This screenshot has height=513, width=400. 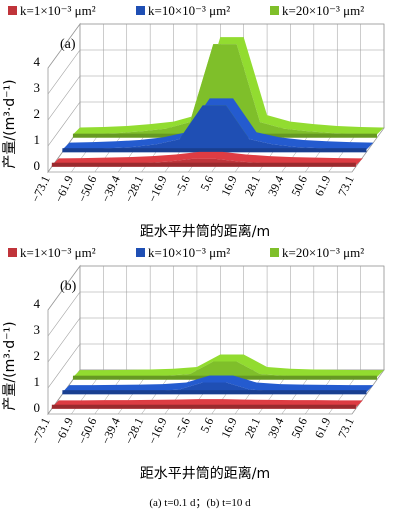 I want to click on panel-label: (a), so click(x=68, y=44).